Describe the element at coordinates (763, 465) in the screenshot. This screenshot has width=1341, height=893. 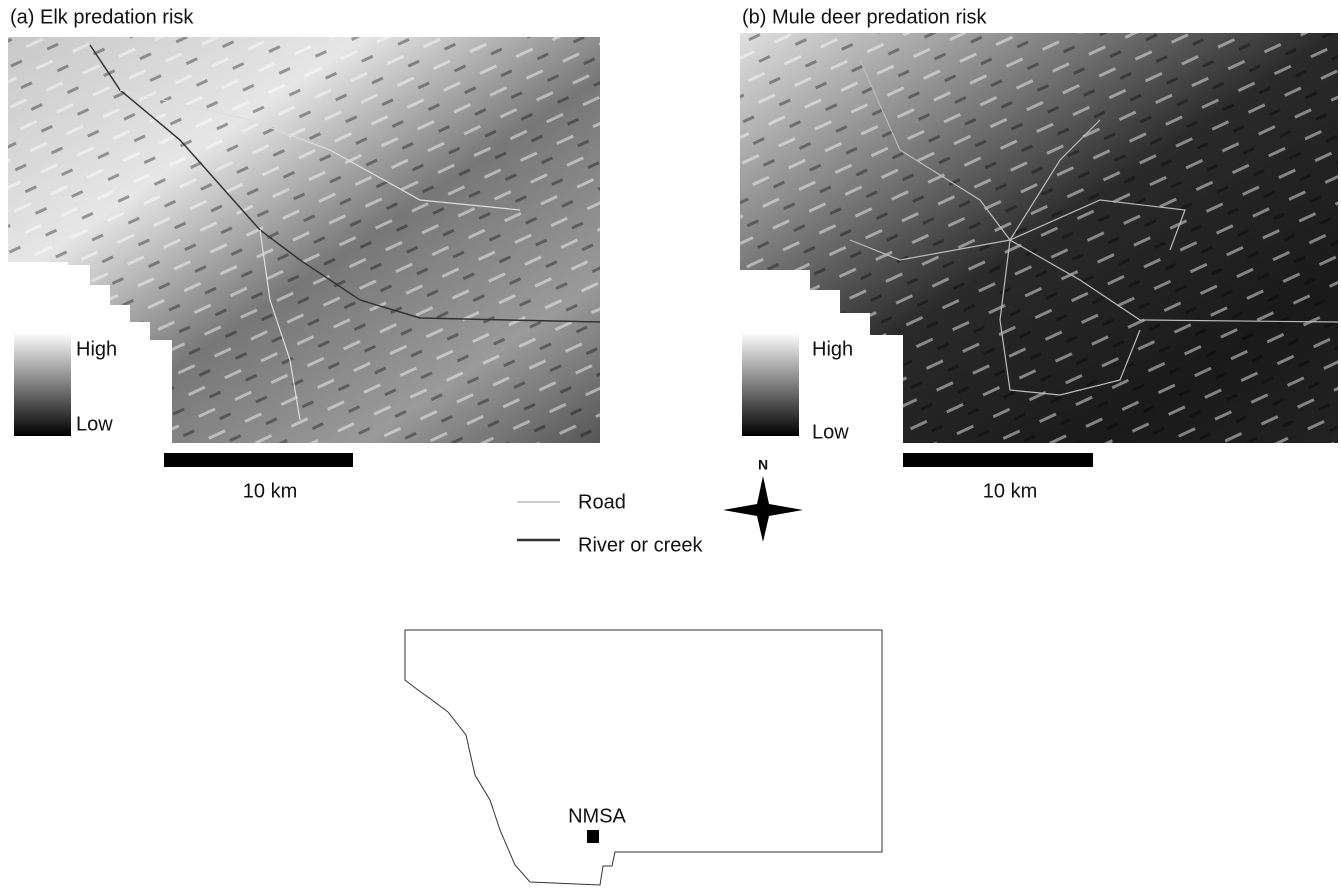
I see `compass-label: N` at that location.